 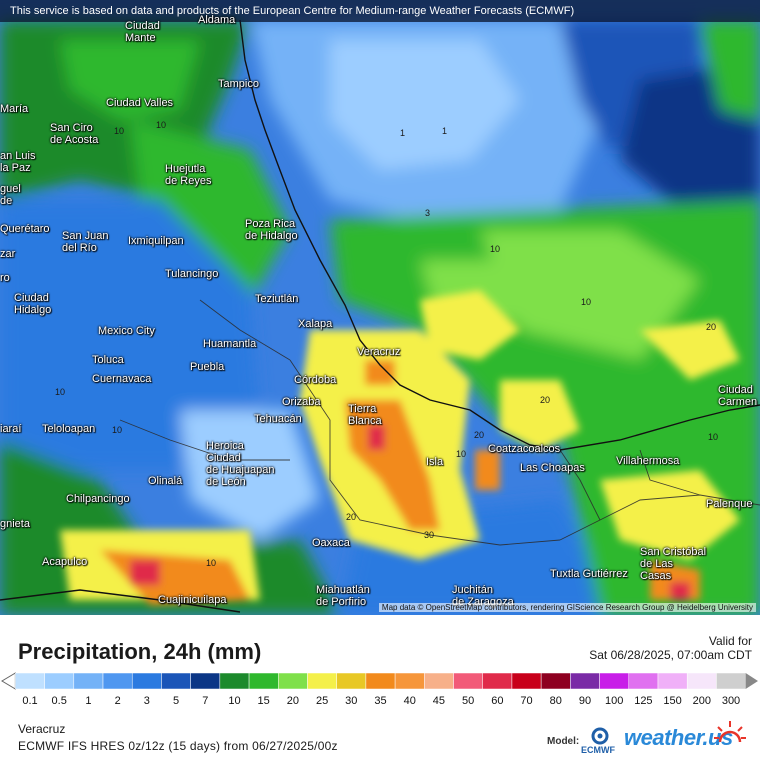 I want to click on city-label: Cuernavaca, so click(x=122, y=379).